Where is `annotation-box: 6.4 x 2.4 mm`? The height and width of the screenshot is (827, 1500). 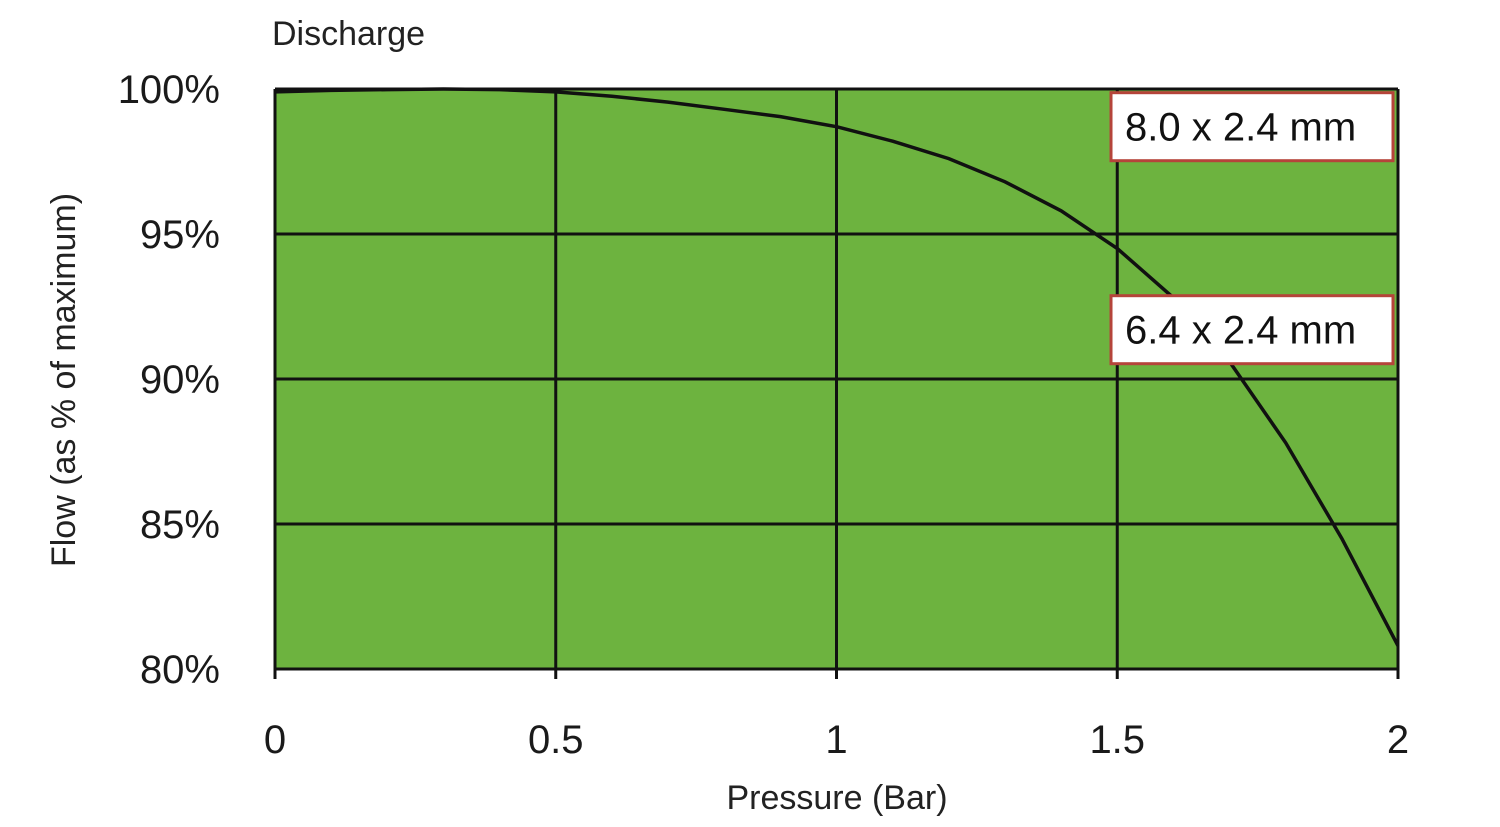
annotation-box: 6.4 x 2.4 mm is located at coordinates (1252, 330).